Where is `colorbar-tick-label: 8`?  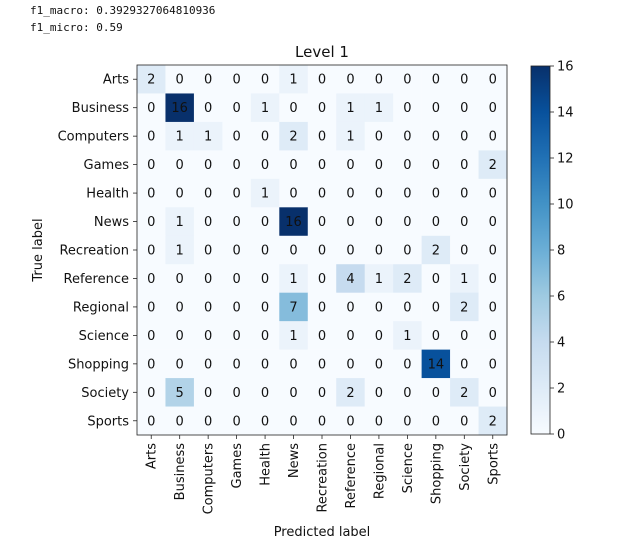
colorbar-tick-label: 8 is located at coordinates (561, 251).